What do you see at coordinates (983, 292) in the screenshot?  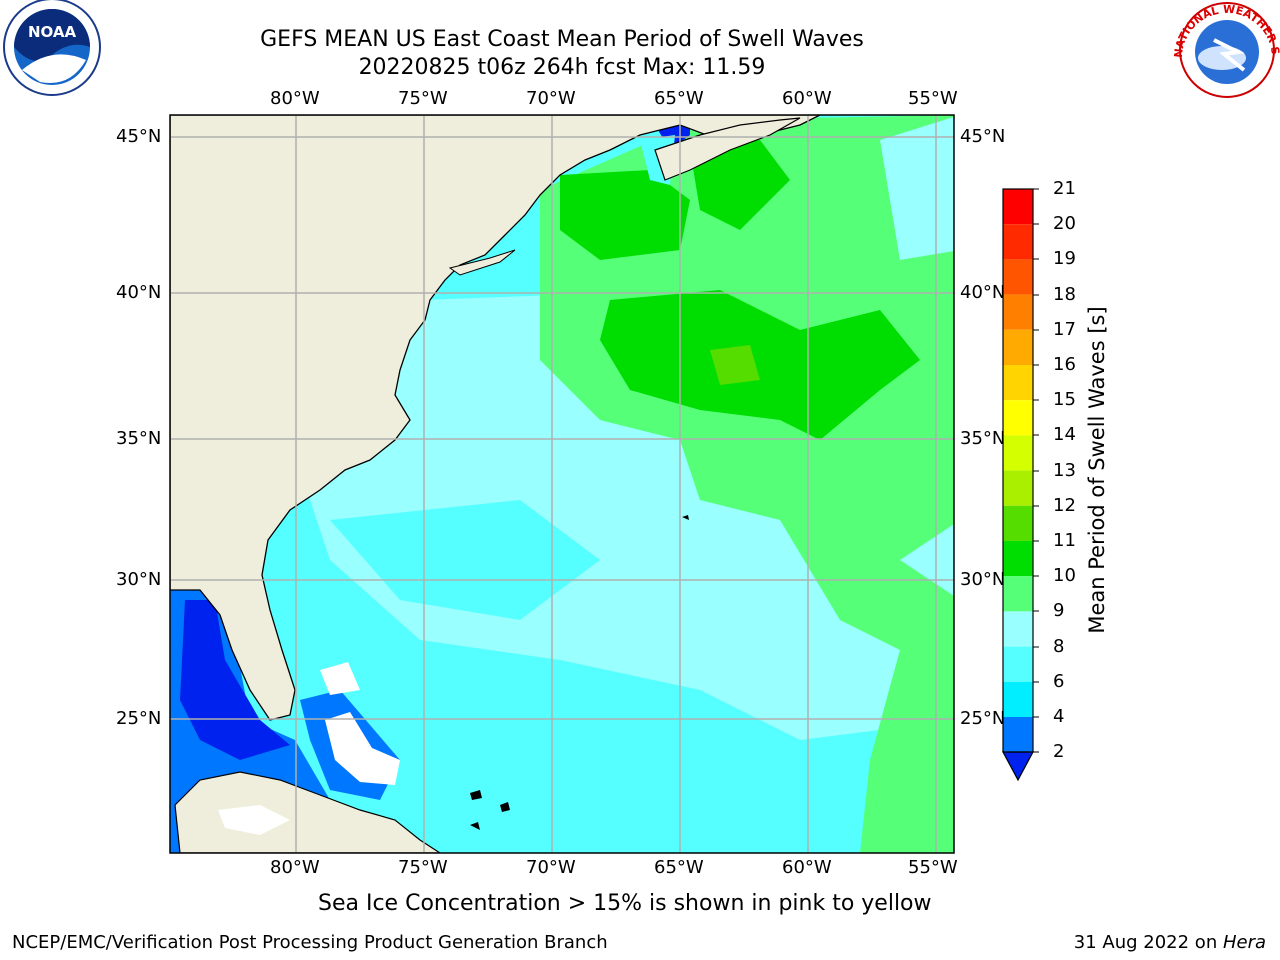 I see `lat-label-right-40n: 40°N` at bounding box center [983, 292].